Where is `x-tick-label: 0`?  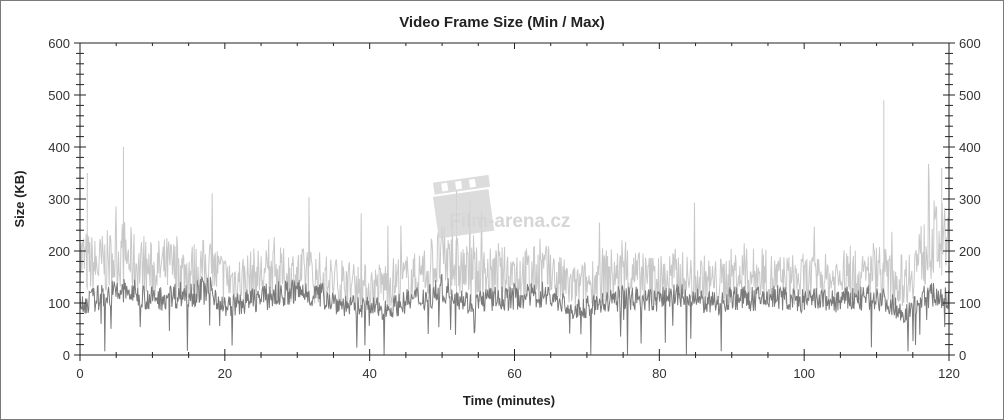
x-tick-label: 0 is located at coordinates (79, 373).